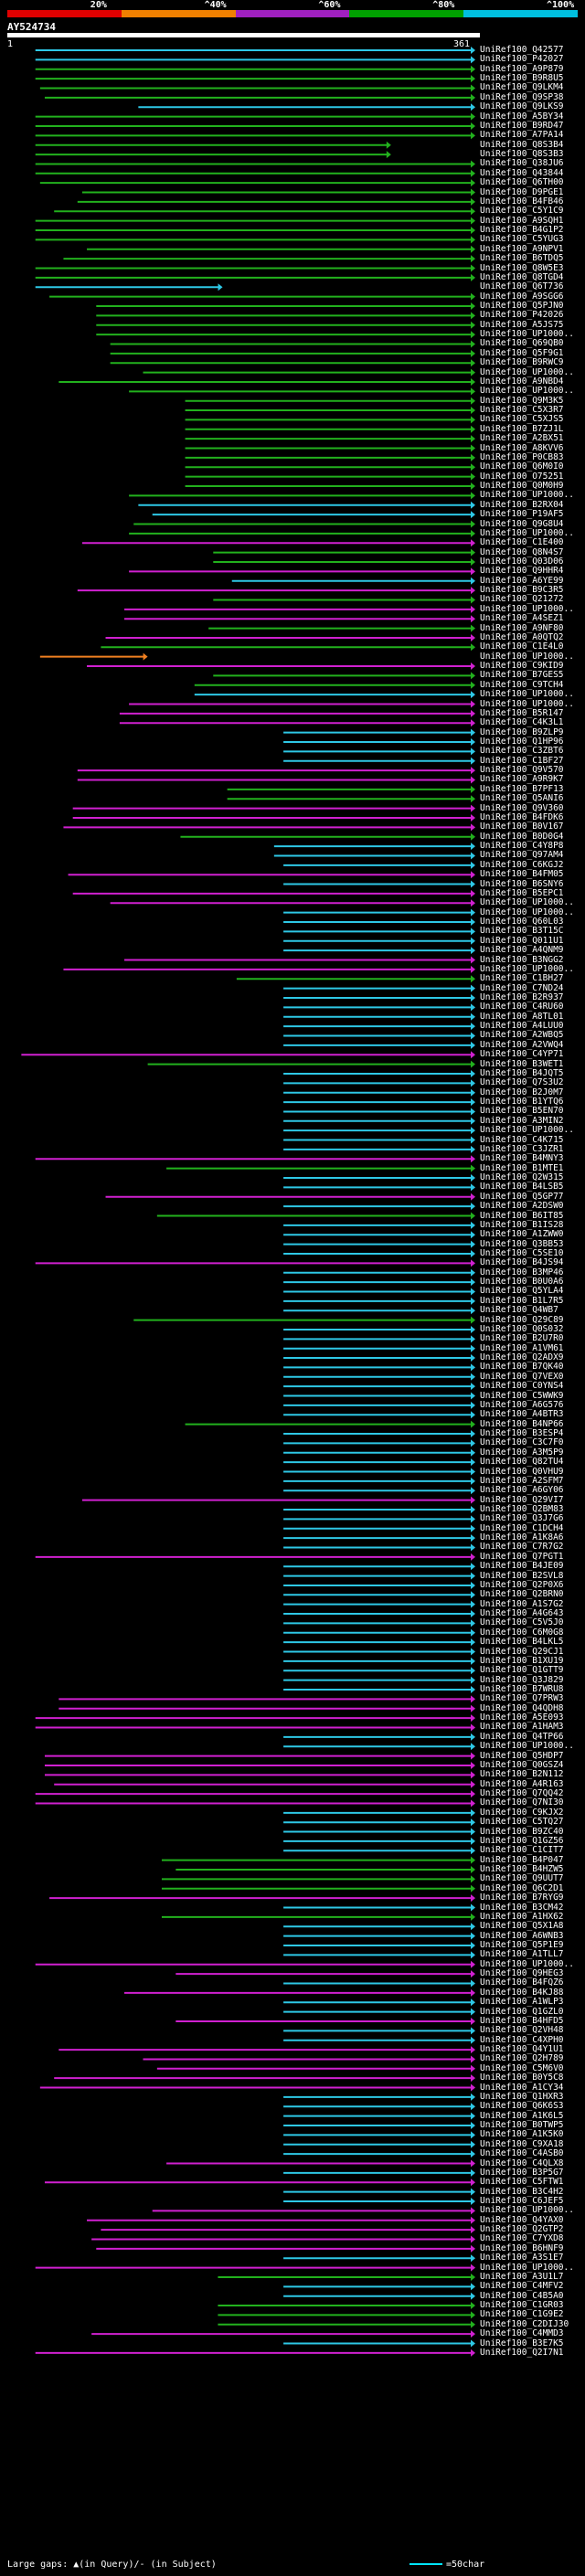 The image size is (585, 2576). I want to click on hit-label: UniRef100_Q4YAX0, so click(522, 2219).